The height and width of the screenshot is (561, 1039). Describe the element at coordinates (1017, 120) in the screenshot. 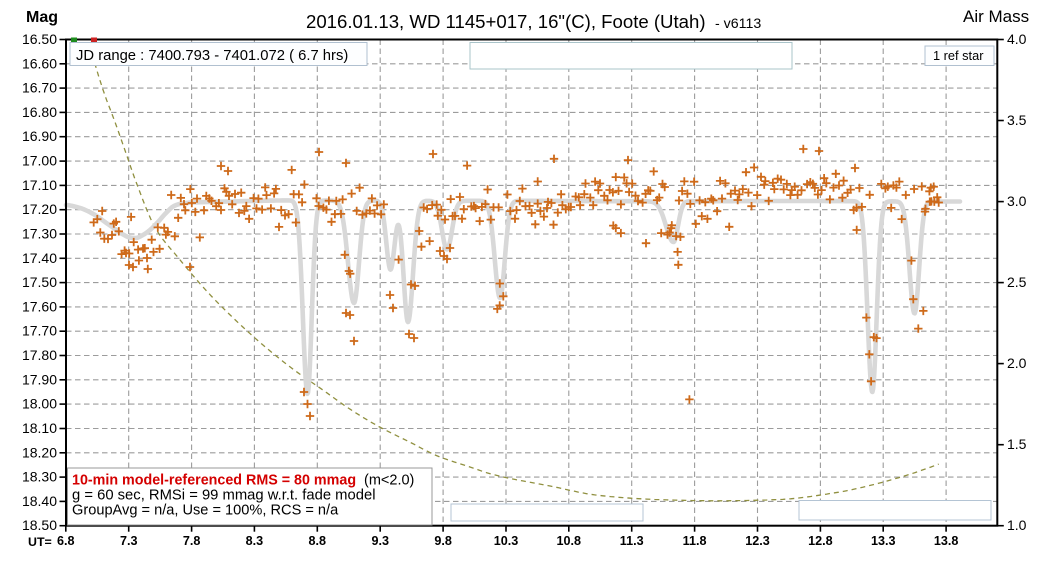

I see `svg-text: 3.5` at that location.